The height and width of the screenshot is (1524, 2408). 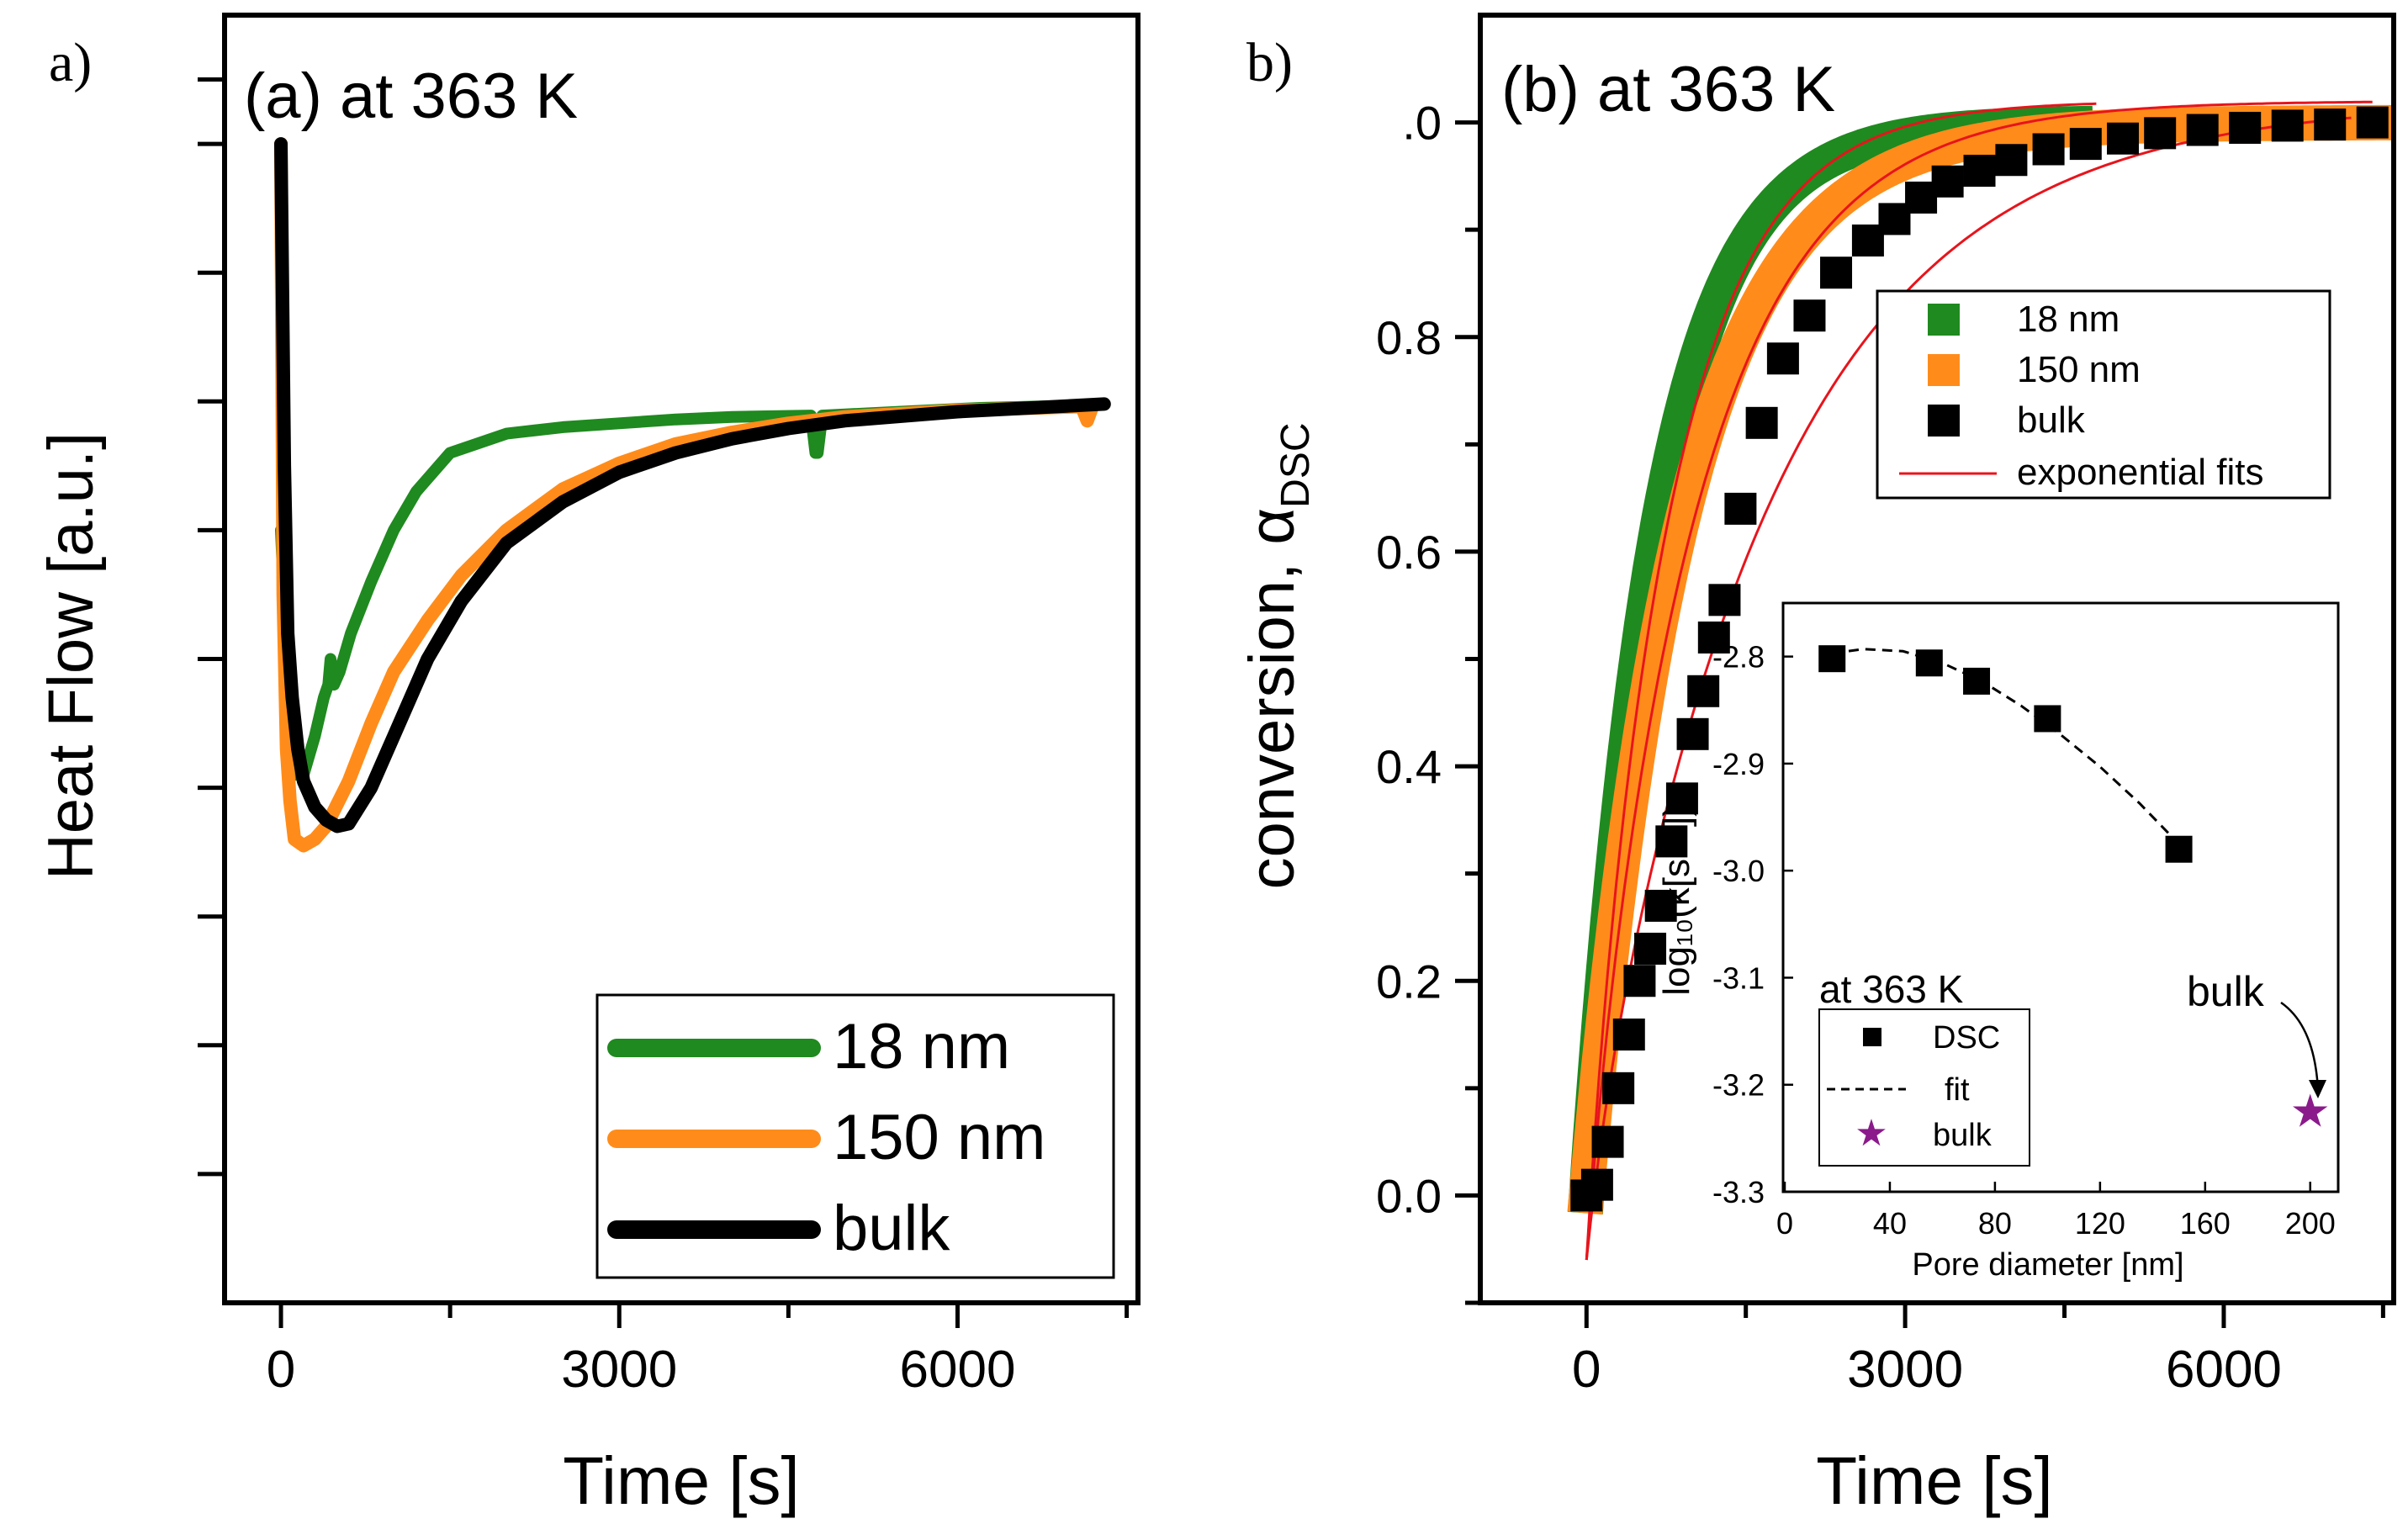 I want to click on panel-a-title: (a) at 363 K, so click(x=411, y=97).